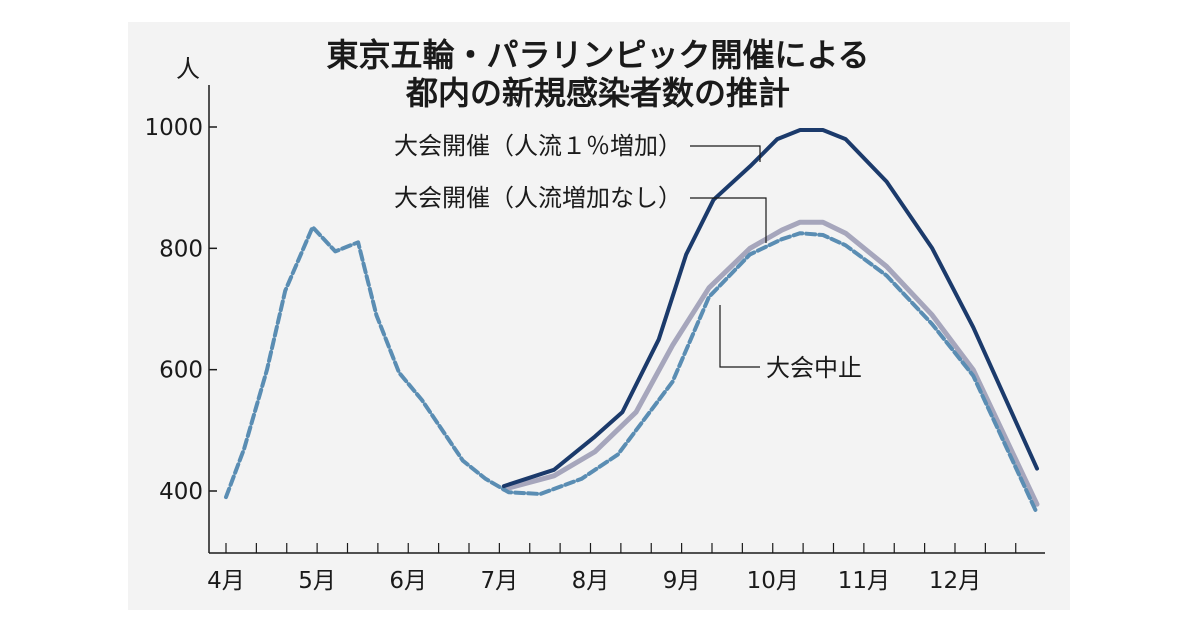 This screenshot has width=1200, height=630. Describe the element at coordinates (188, 69) in the screenshot. I see `y-axis-unit: 人` at that location.